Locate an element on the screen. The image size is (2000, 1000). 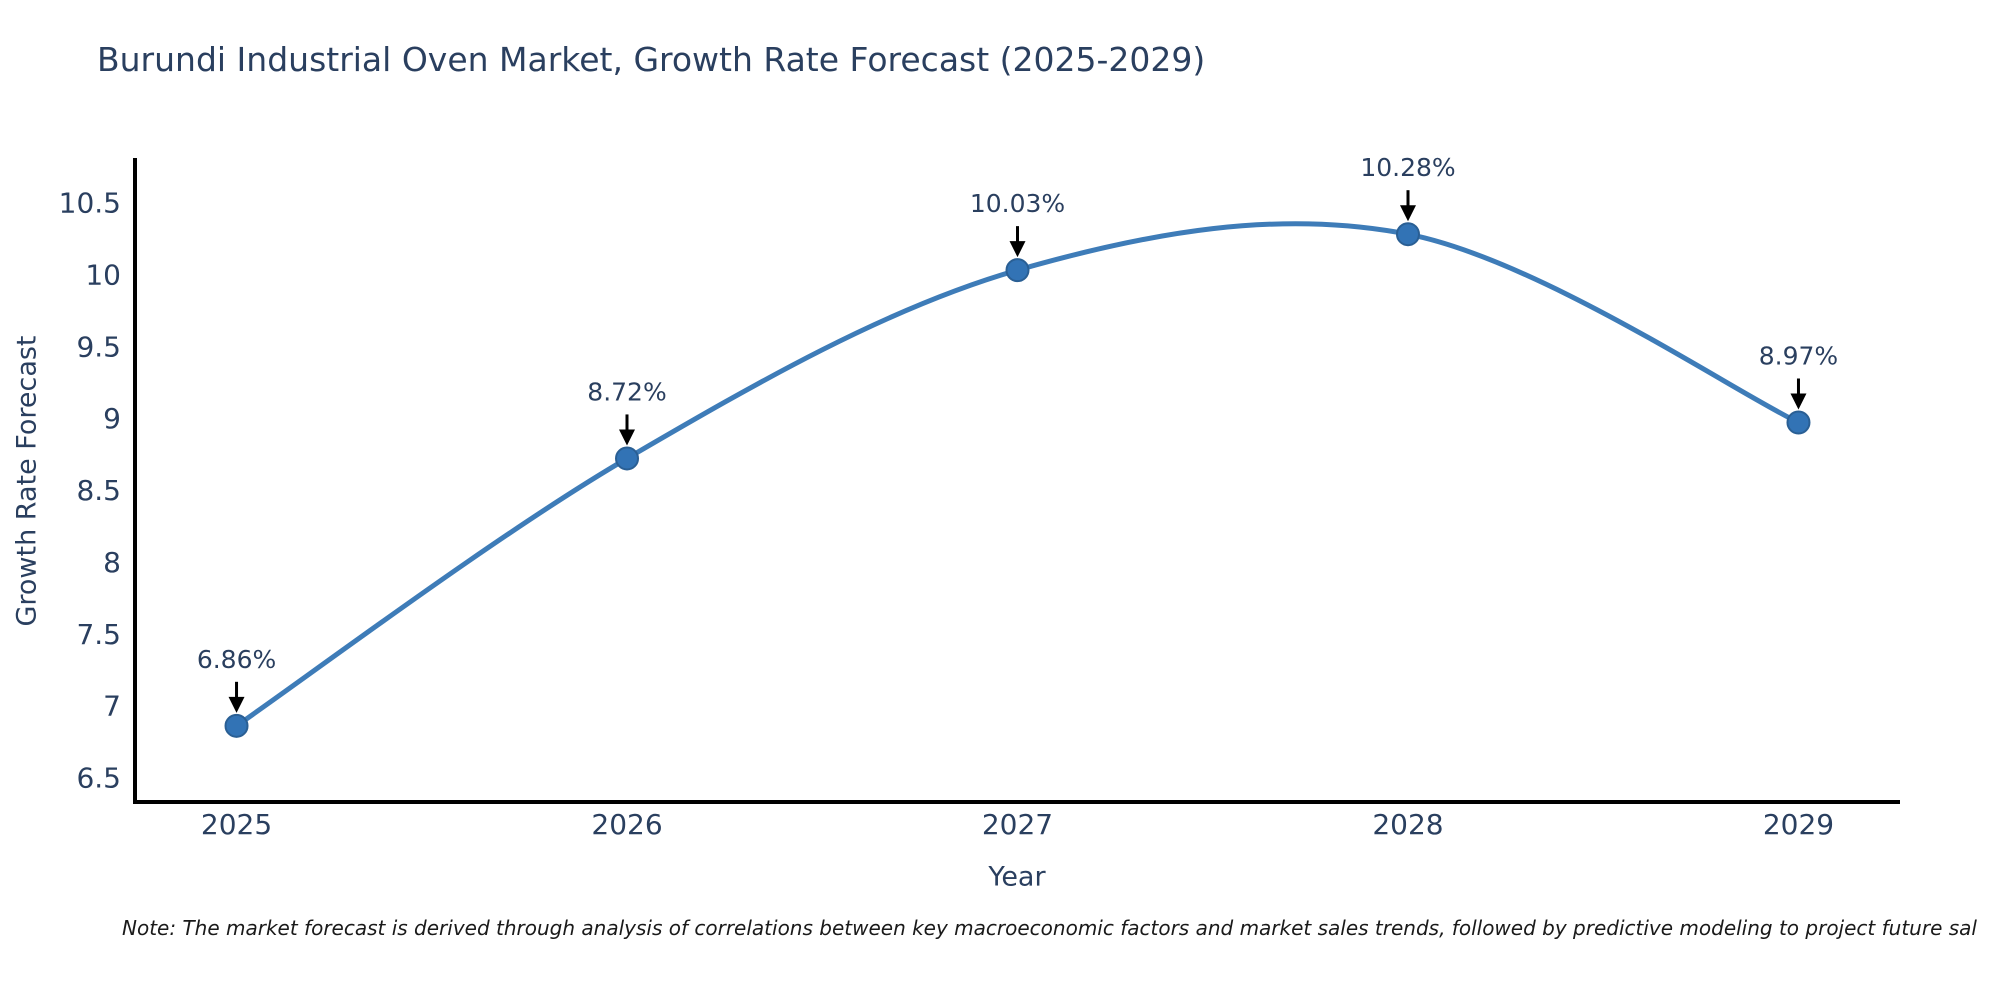
x-tick-label: 2029 is located at coordinates (1798, 824).